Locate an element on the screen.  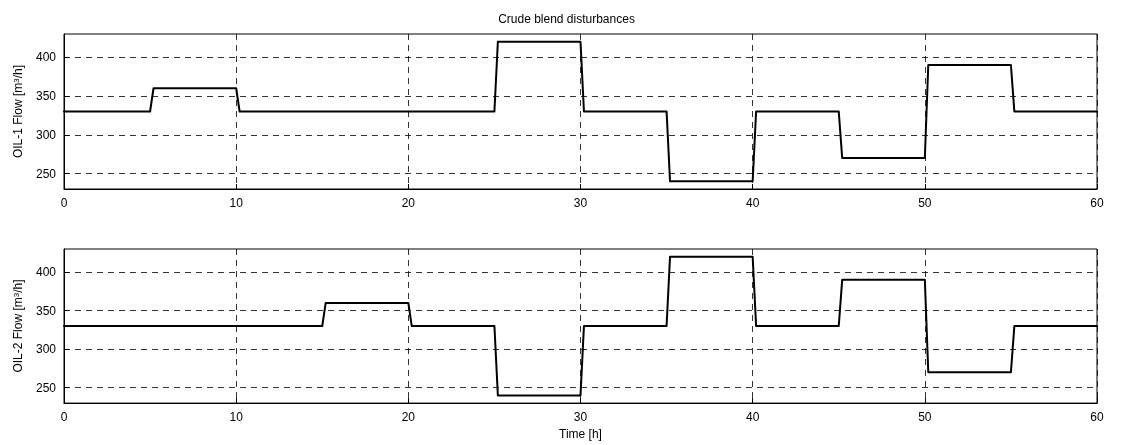
y-axis-title: OIL-1 Flow [m3/h] is located at coordinates (18, 111).